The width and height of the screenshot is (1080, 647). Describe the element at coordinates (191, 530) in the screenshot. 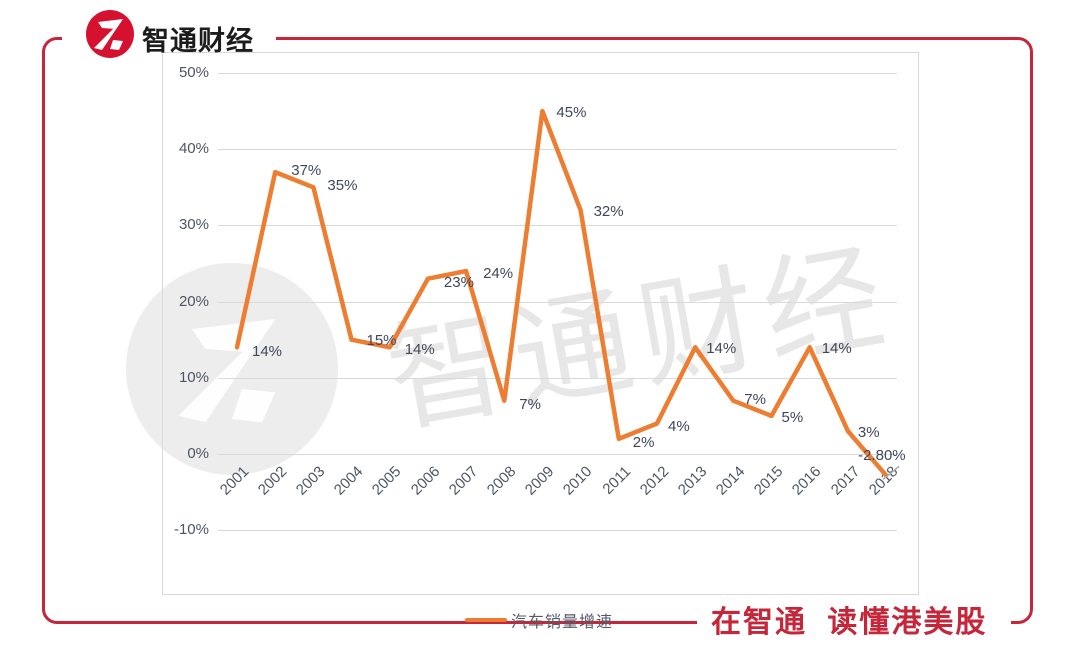

I see `y-axis-tick-label: -10%` at that location.